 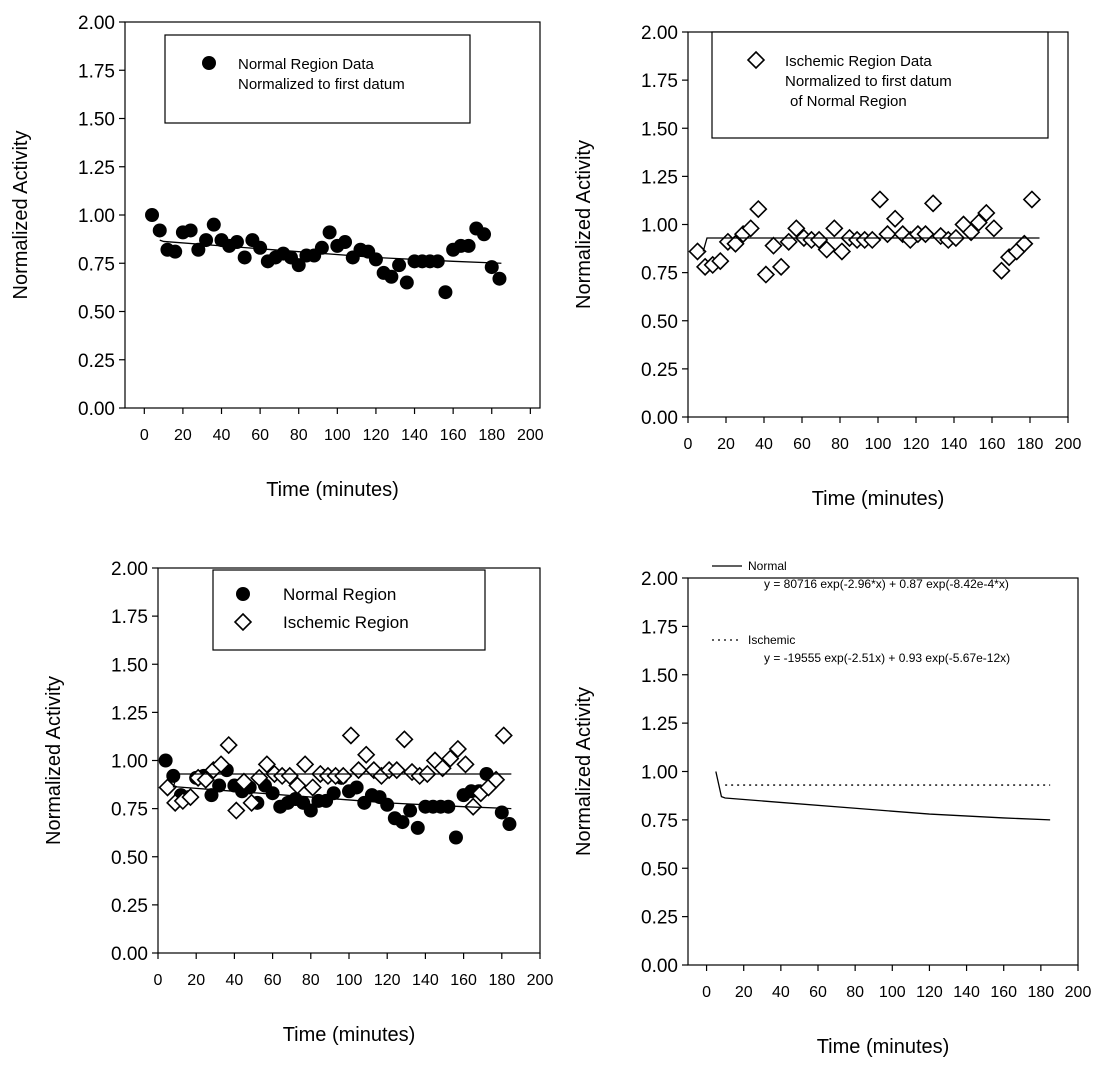 What do you see at coordinates (858, 61) in the screenshot?
I see `legend-label: Ischemic Region Data` at bounding box center [858, 61].